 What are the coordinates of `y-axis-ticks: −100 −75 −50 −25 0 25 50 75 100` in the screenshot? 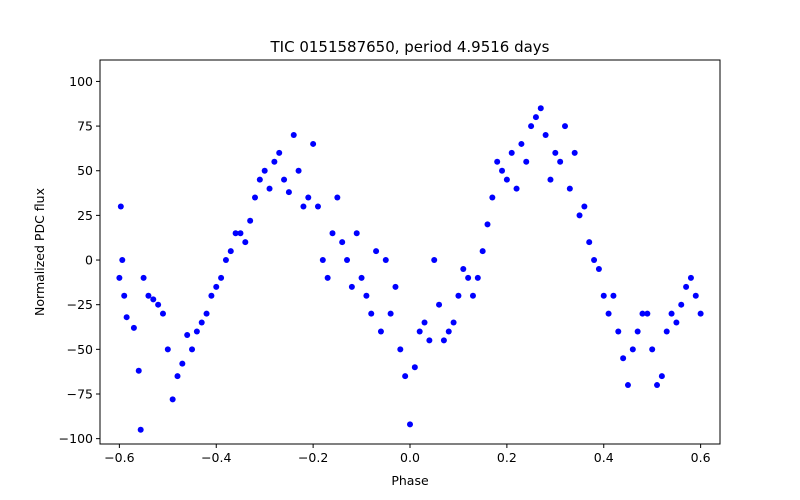 It's located at (79, 260).